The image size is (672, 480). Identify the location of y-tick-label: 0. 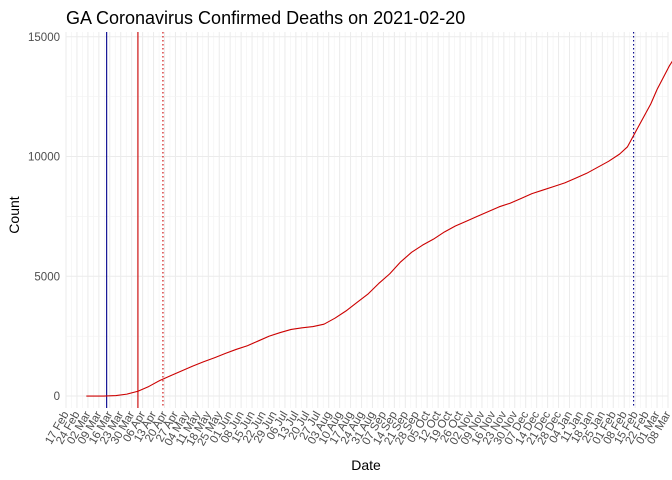
(57, 397).